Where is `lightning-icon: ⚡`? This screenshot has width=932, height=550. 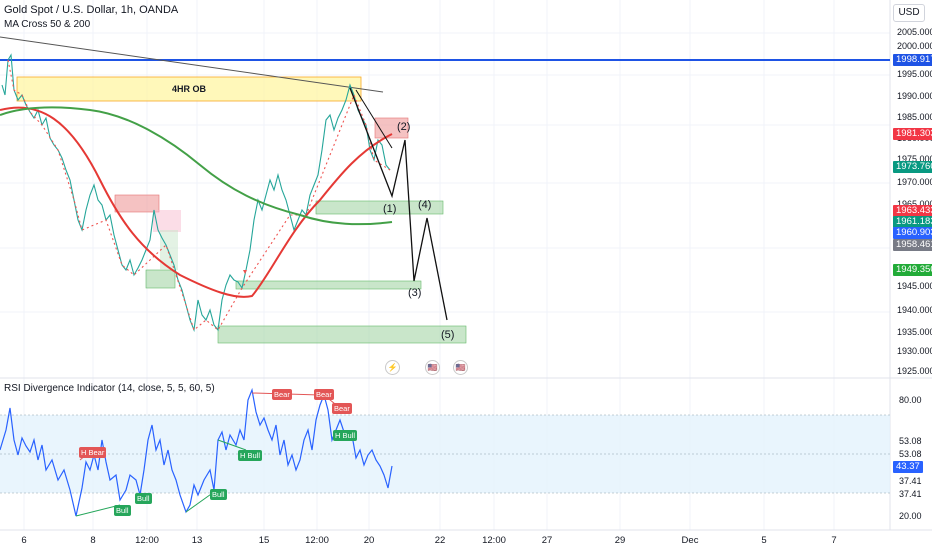
lightning-icon: ⚡ is located at coordinates (392, 367).